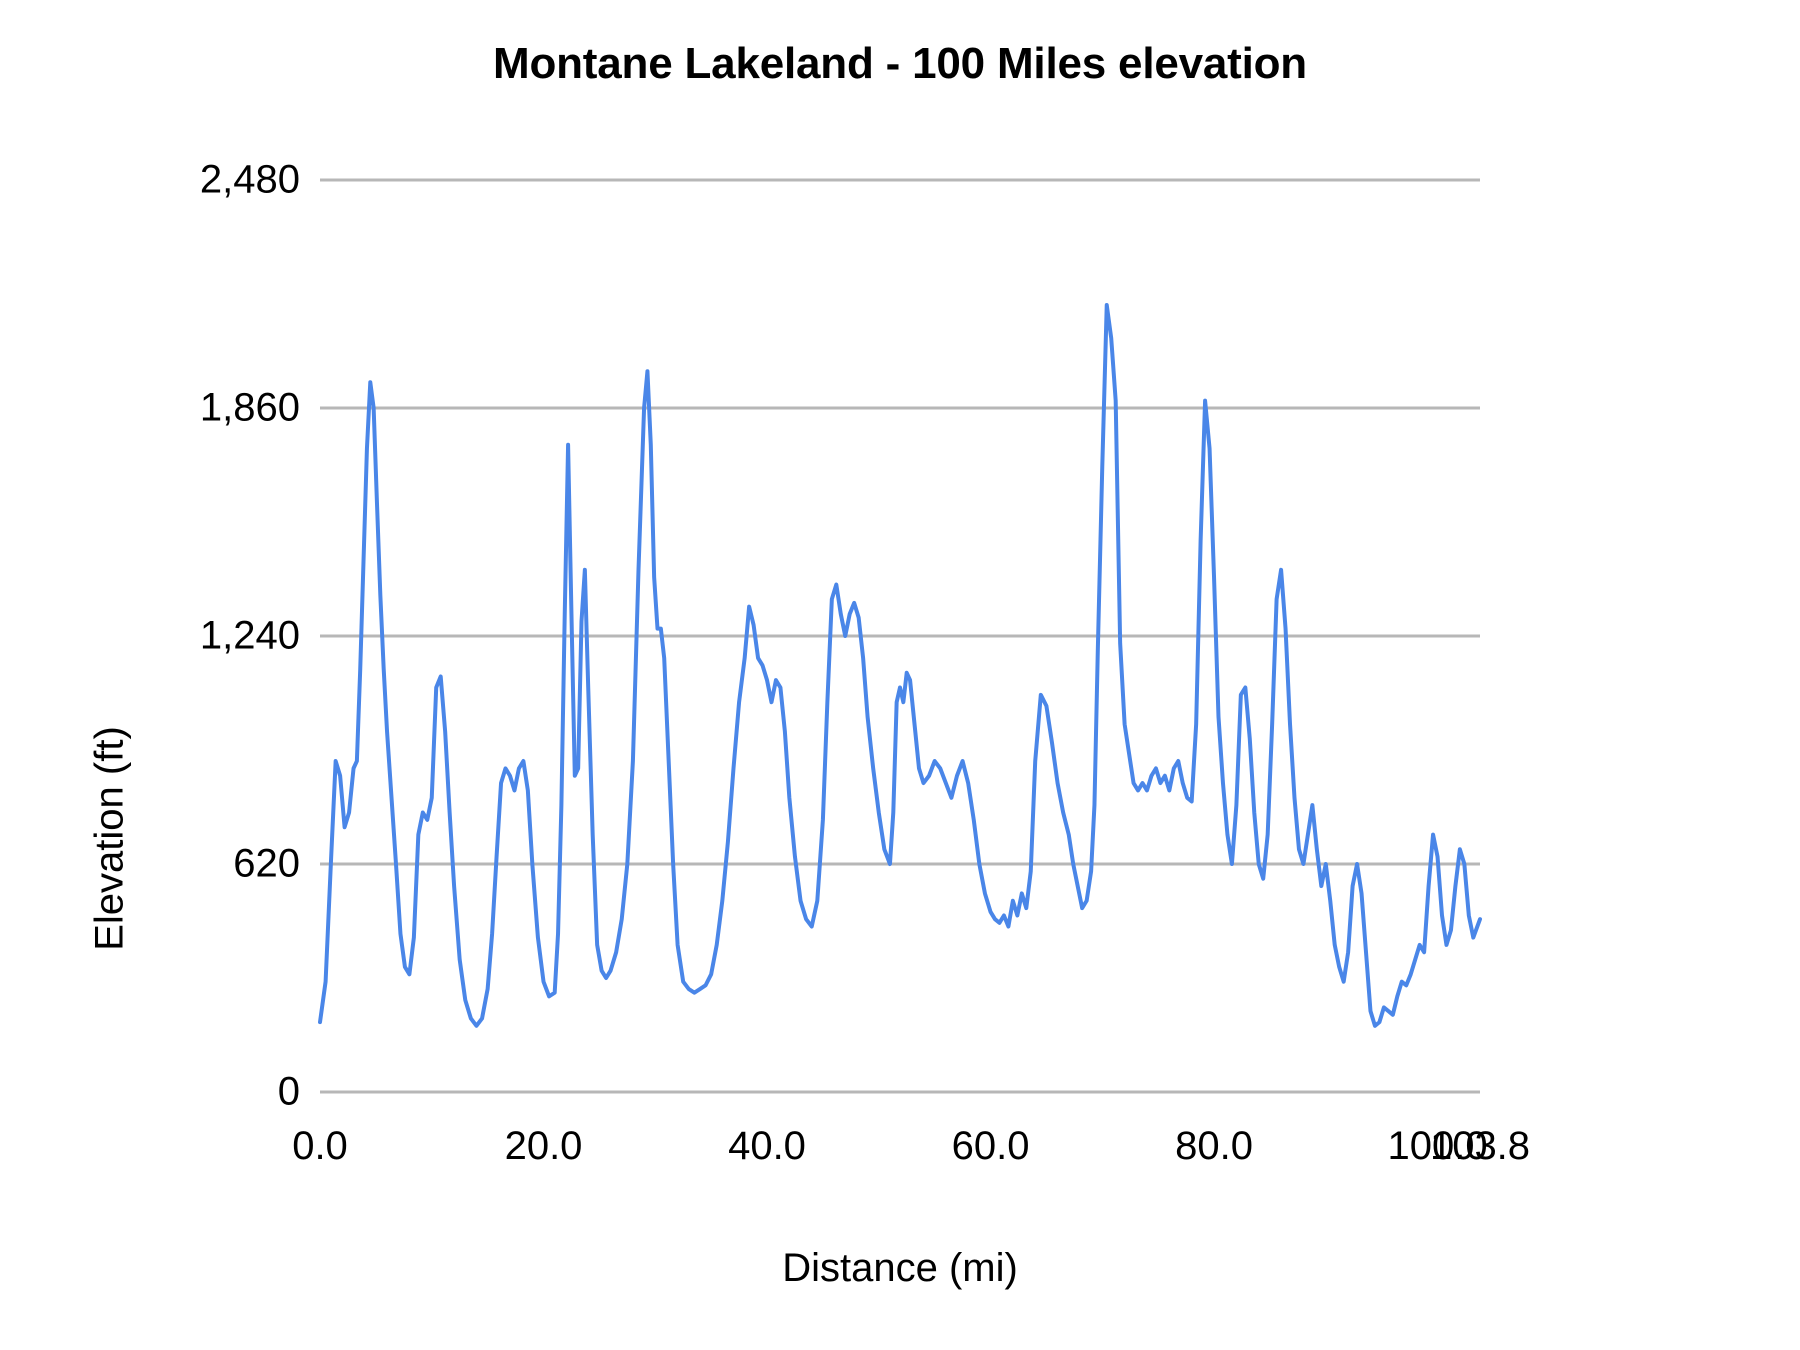 The width and height of the screenshot is (1800, 1350). What do you see at coordinates (249, 635) in the screenshot?
I see `y-tick-label: 1,240` at bounding box center [249, 635].